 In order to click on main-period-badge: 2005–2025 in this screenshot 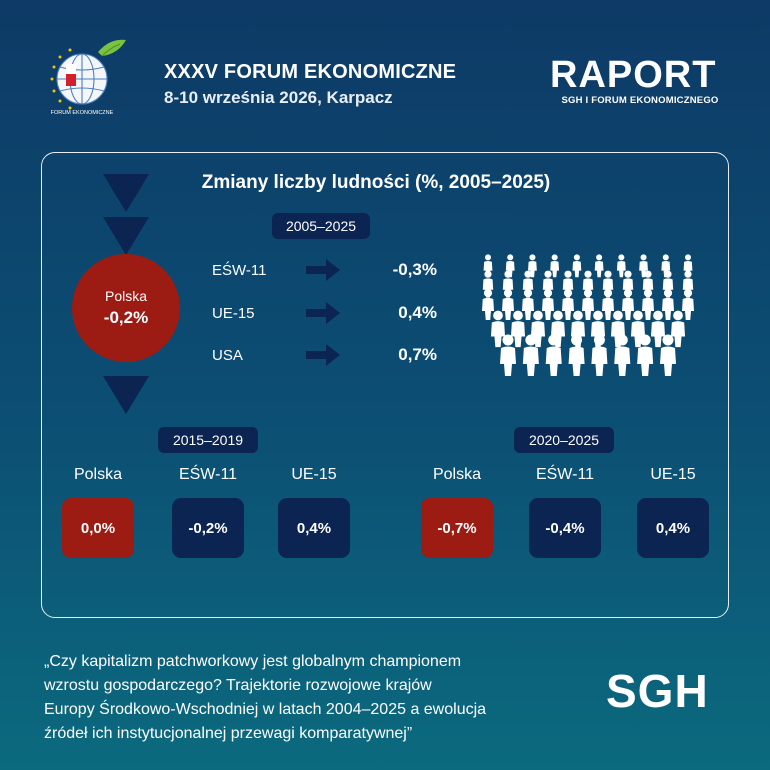, I will do `click(321, 226)`.